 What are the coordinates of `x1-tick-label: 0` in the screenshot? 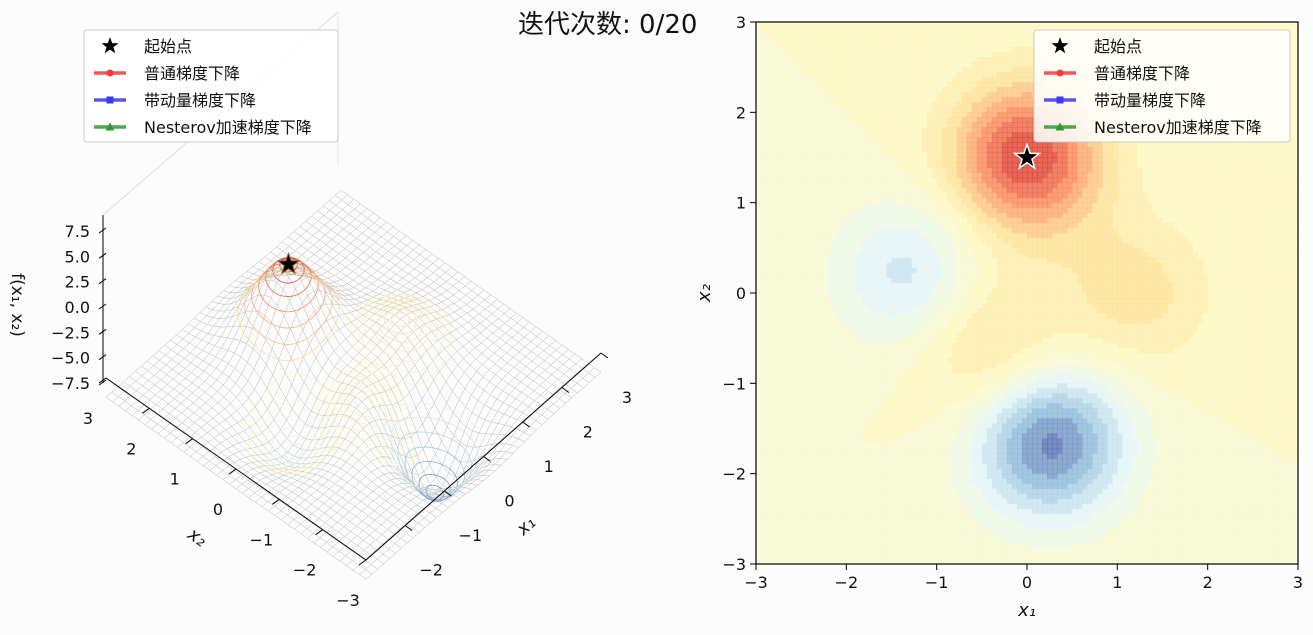 It's located at (509, 501).